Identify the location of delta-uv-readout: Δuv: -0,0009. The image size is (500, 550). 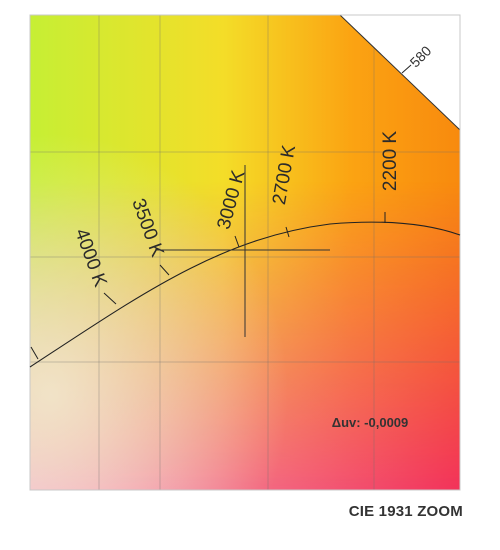
(370, 422).